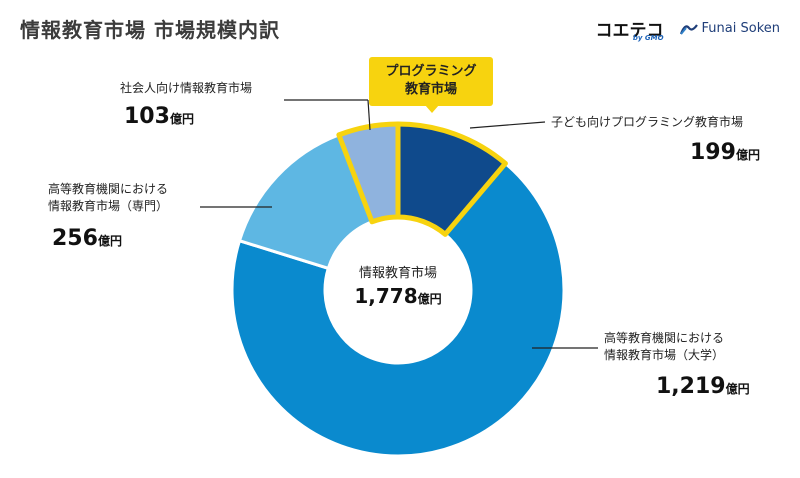 The height and width of the screenshot is (478, 800). What do you see at coordinates (75, 238) in the screenshot?
I see `value-college-number: 256` at bounding box center [75, 238].